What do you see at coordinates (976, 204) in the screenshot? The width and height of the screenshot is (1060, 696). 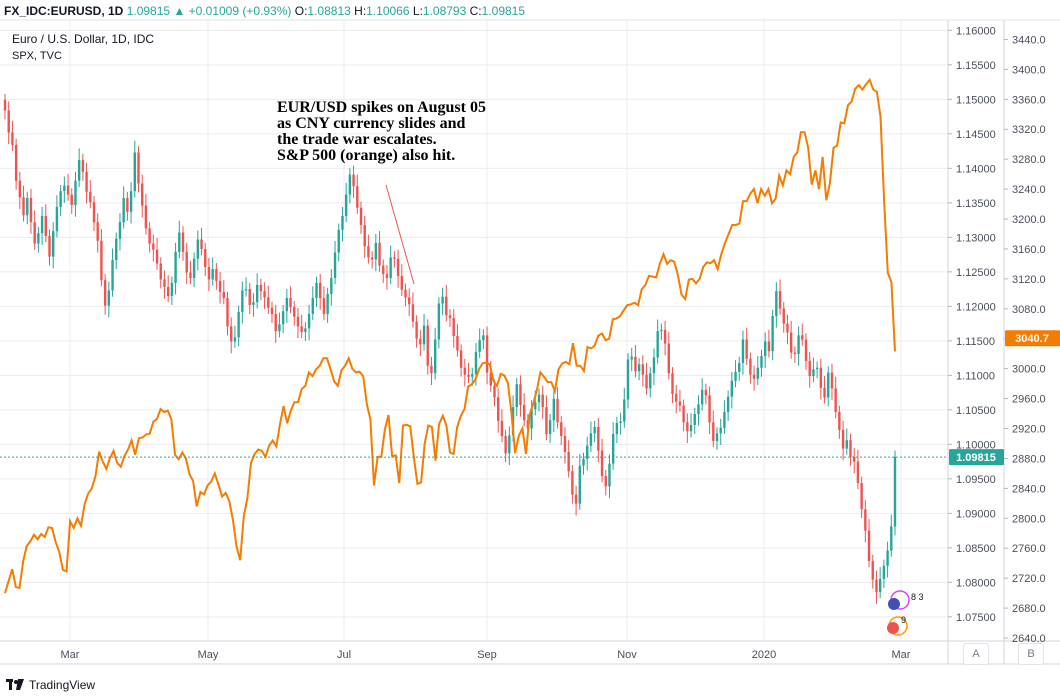 I see `eurusd-tick-label: 1.13500` at bounding box center [976, 204].